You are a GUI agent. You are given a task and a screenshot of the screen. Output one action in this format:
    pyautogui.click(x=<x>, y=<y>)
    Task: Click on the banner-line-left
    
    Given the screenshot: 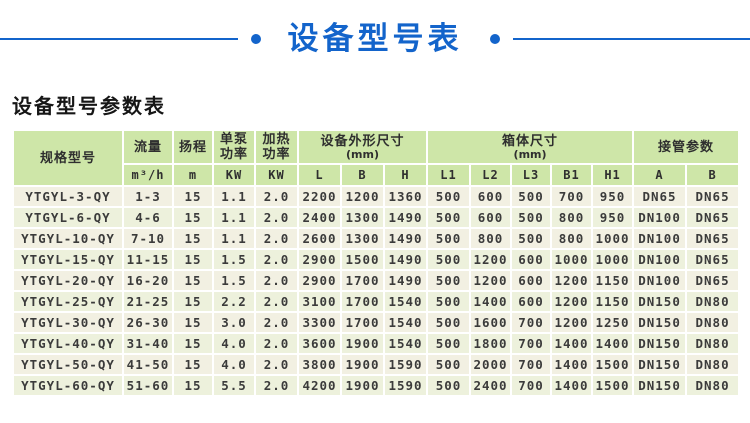 What is the action you would take?
    pyautogui.click(x=119, y=39)
    